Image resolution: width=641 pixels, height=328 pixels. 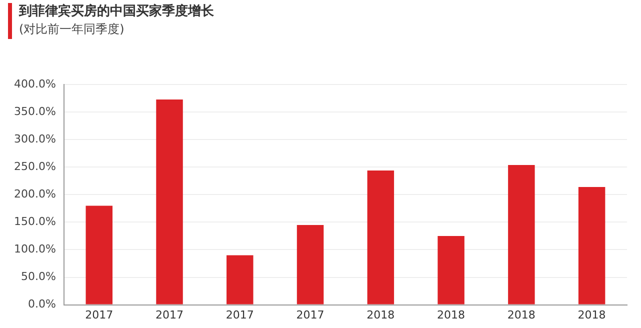 I want to click on chart-title: 到菲律宾买房的中国买家季度增长, so click(x=116, y=11).